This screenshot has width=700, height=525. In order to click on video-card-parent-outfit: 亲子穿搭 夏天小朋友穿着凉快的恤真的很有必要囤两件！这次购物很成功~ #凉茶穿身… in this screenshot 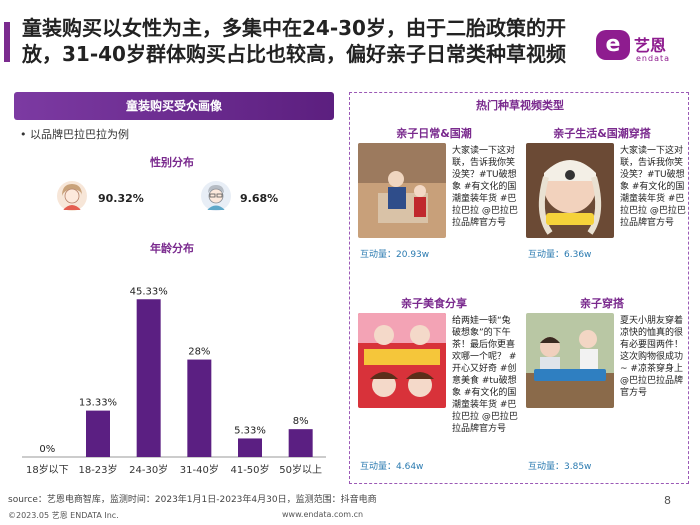, I will do `click(602, 383)`.